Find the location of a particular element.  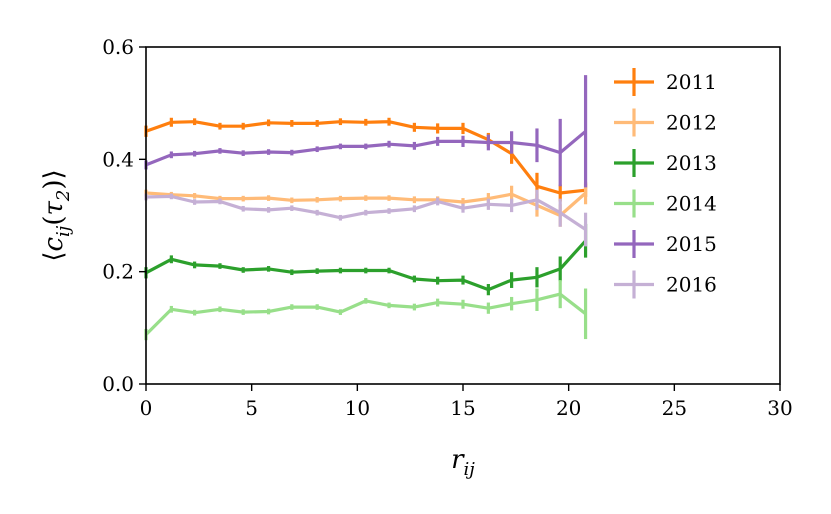

y-axis-label: ⟨cij(τ2)⟩ is located at coordinates (56, 215).